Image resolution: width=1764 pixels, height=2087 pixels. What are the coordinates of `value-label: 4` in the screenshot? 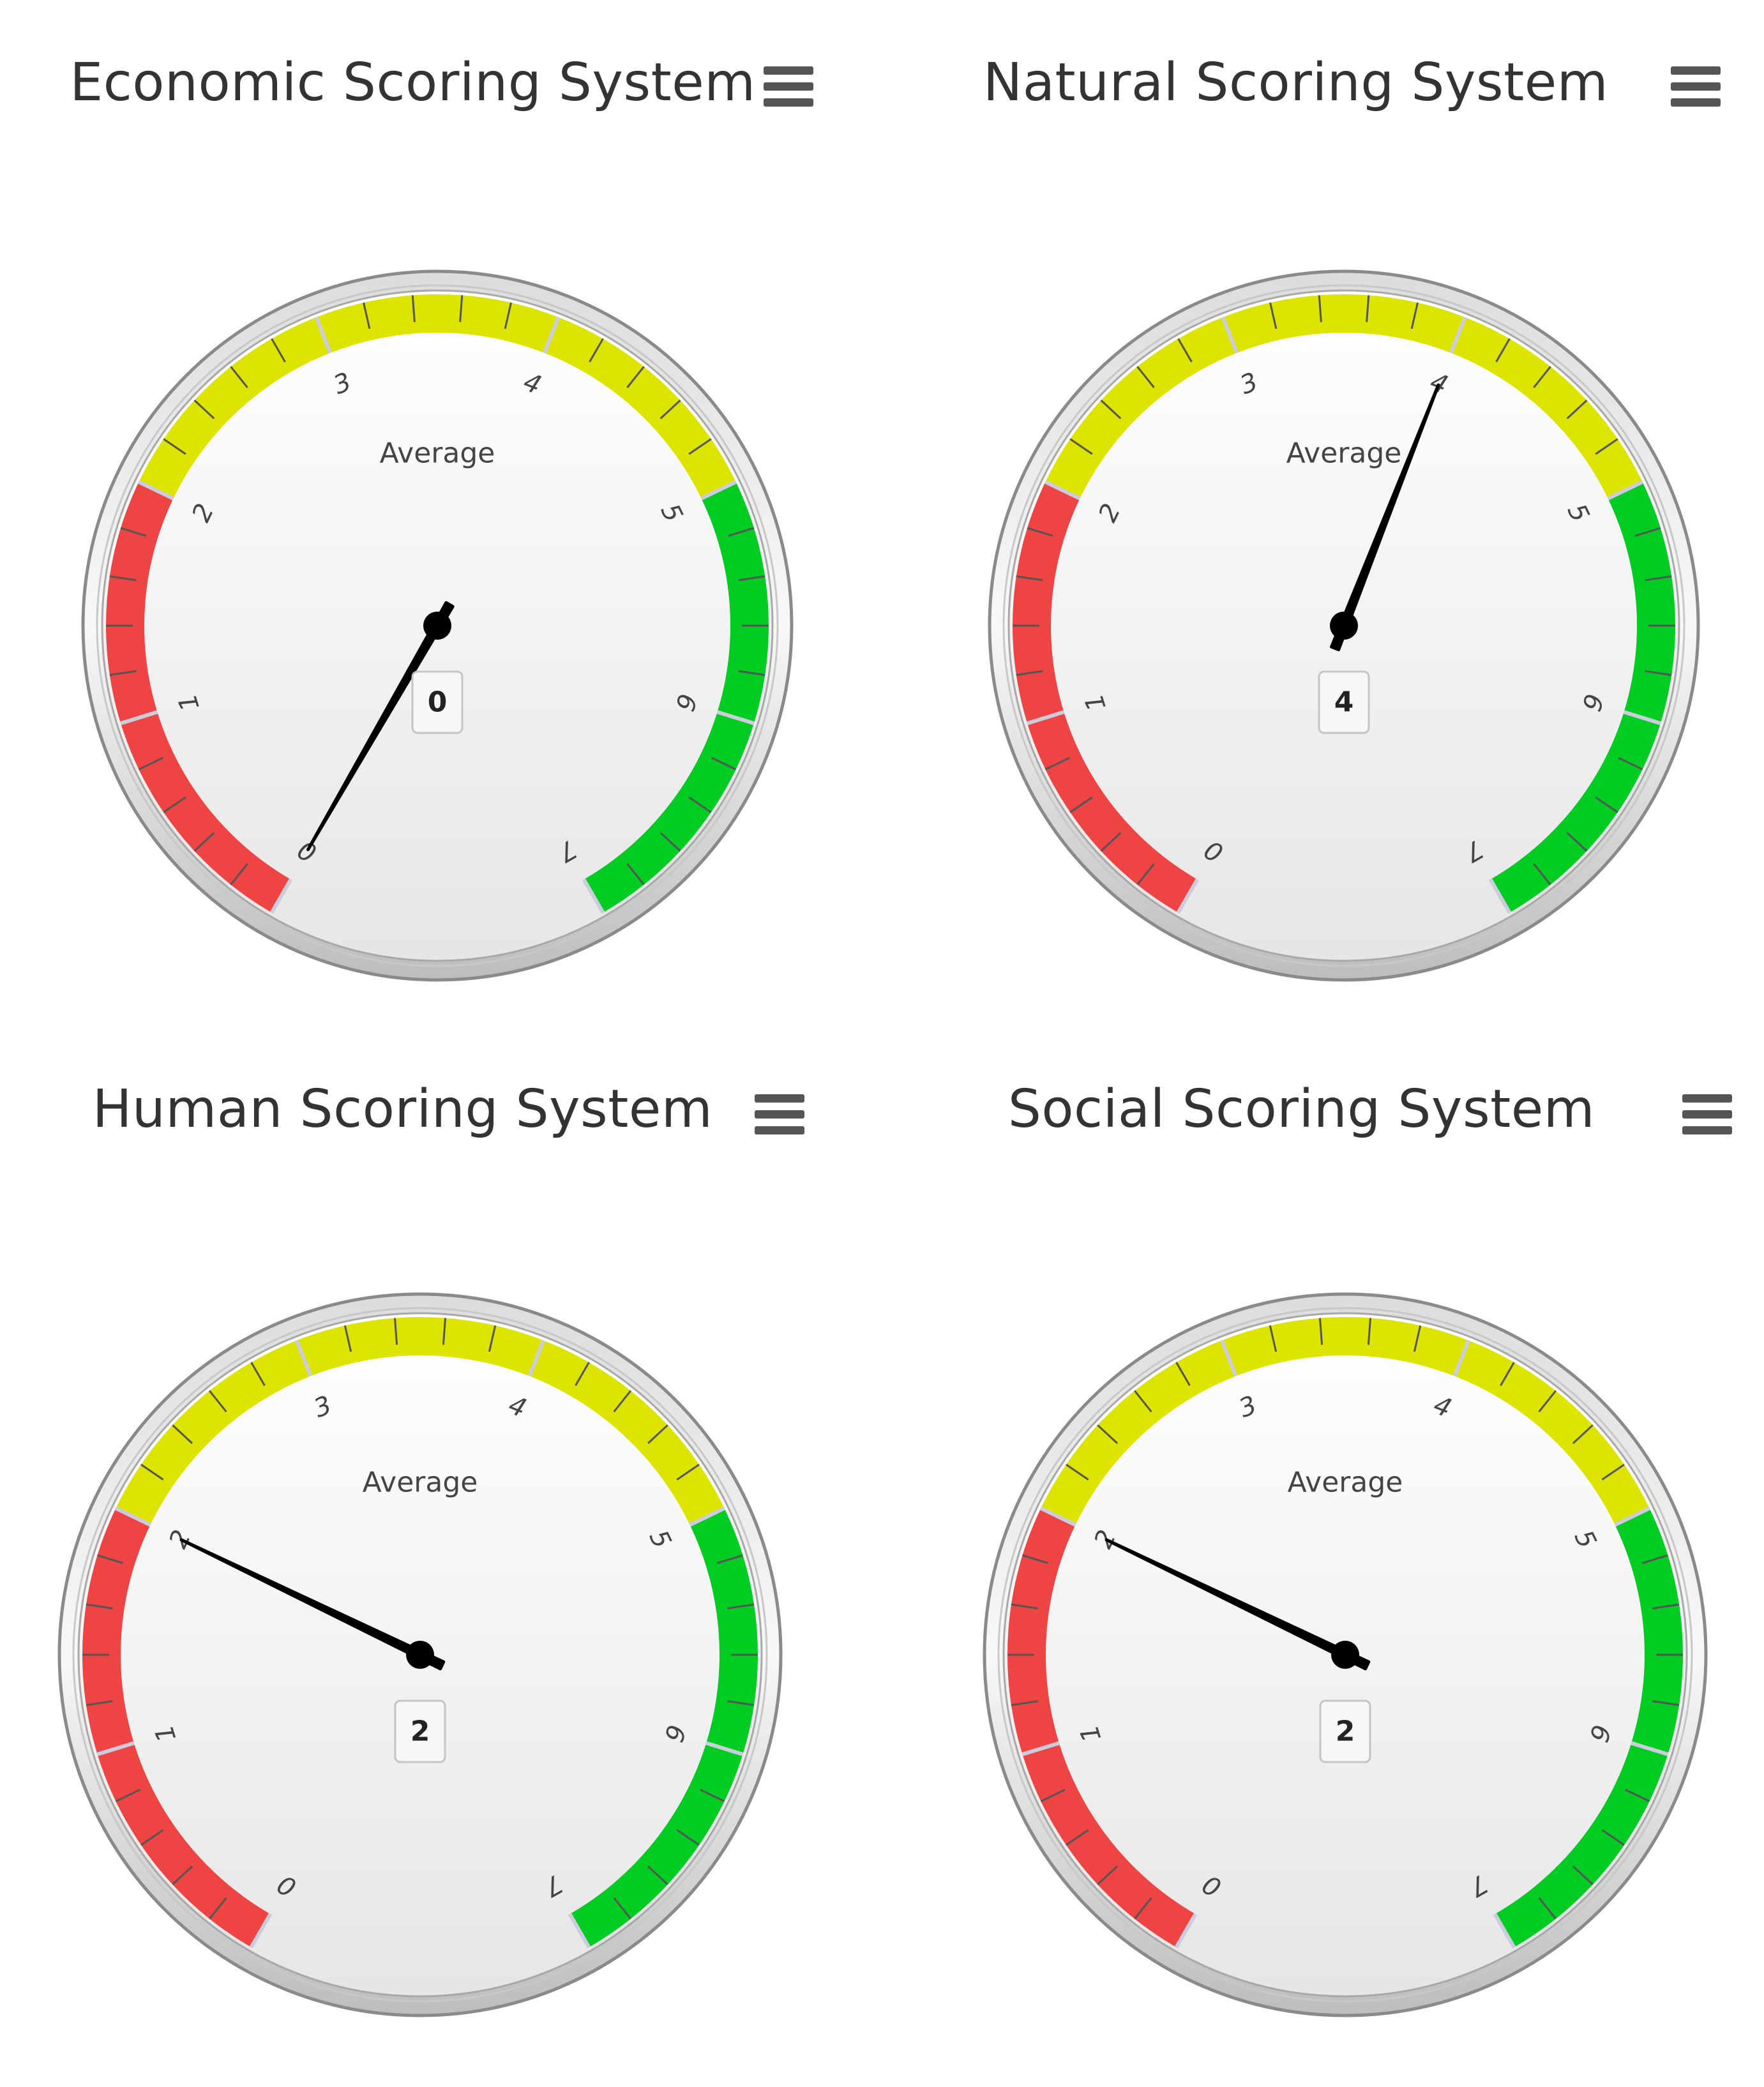 It's located at (1344, 702).